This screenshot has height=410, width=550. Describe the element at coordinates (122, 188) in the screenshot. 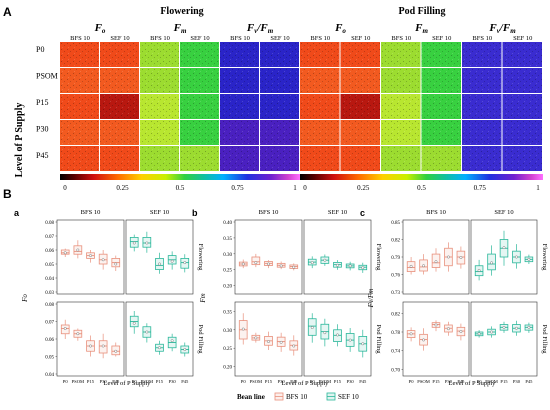

I see `colorbar-tick: 0.25` at that location.